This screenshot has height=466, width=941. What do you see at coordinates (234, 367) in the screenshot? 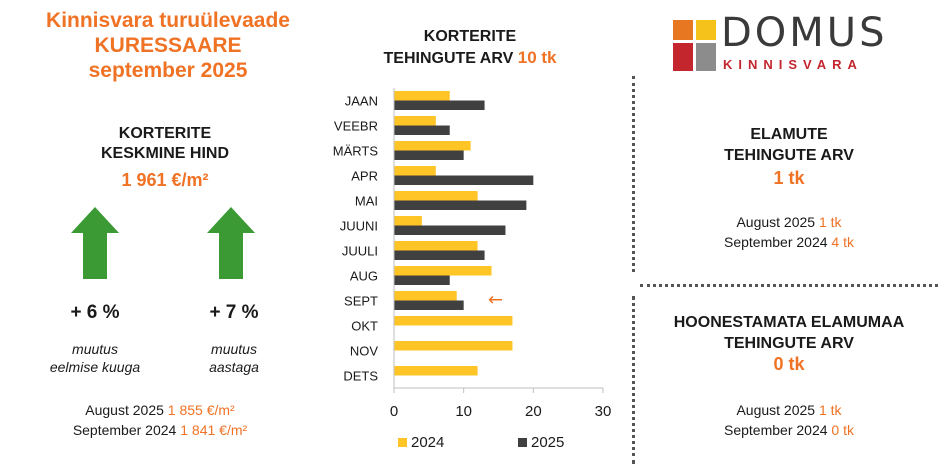
I see `year-change-note-line2: aastaga` at bounding box center [234, 367].